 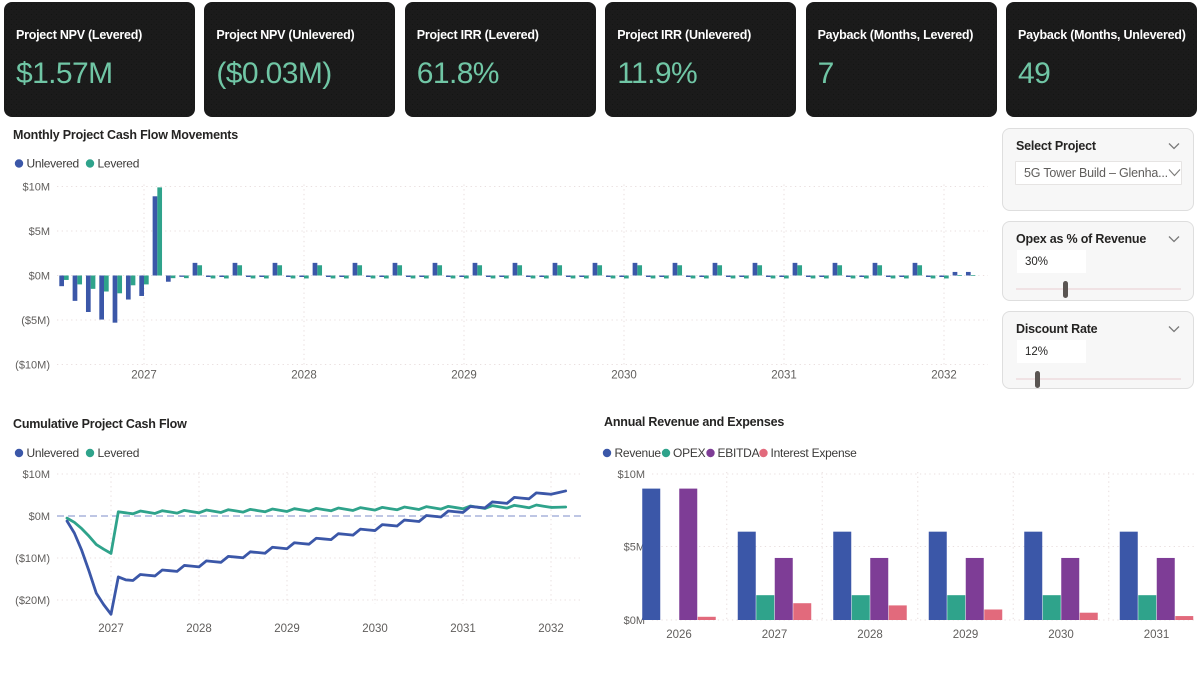 What do you see at coordinates (35, 321) in the screenshot?
I see `svg-text: ($5M)` at bounding box center [35, 321].